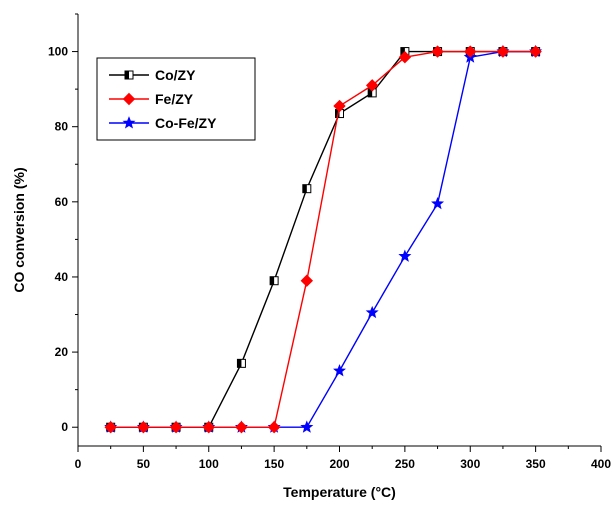  What do you see at coordinates (64, 427) in the screenshot?
I see `y-tick-label: 0` at bounding box center [64, 427].